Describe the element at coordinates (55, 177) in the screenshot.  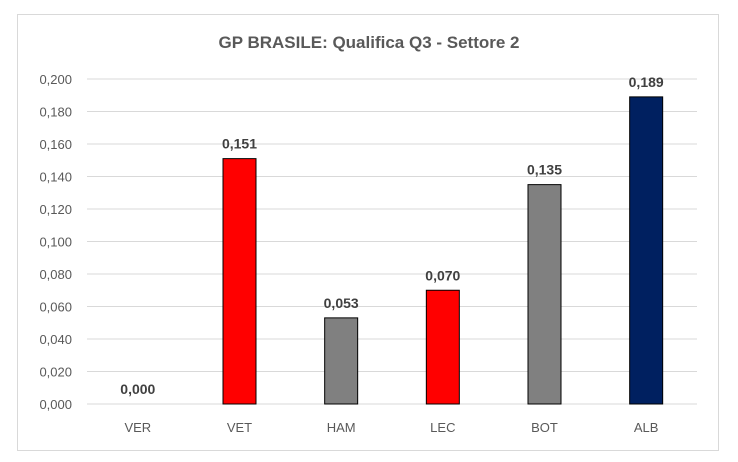
I see `y-tick-label: 0,140` at that location.